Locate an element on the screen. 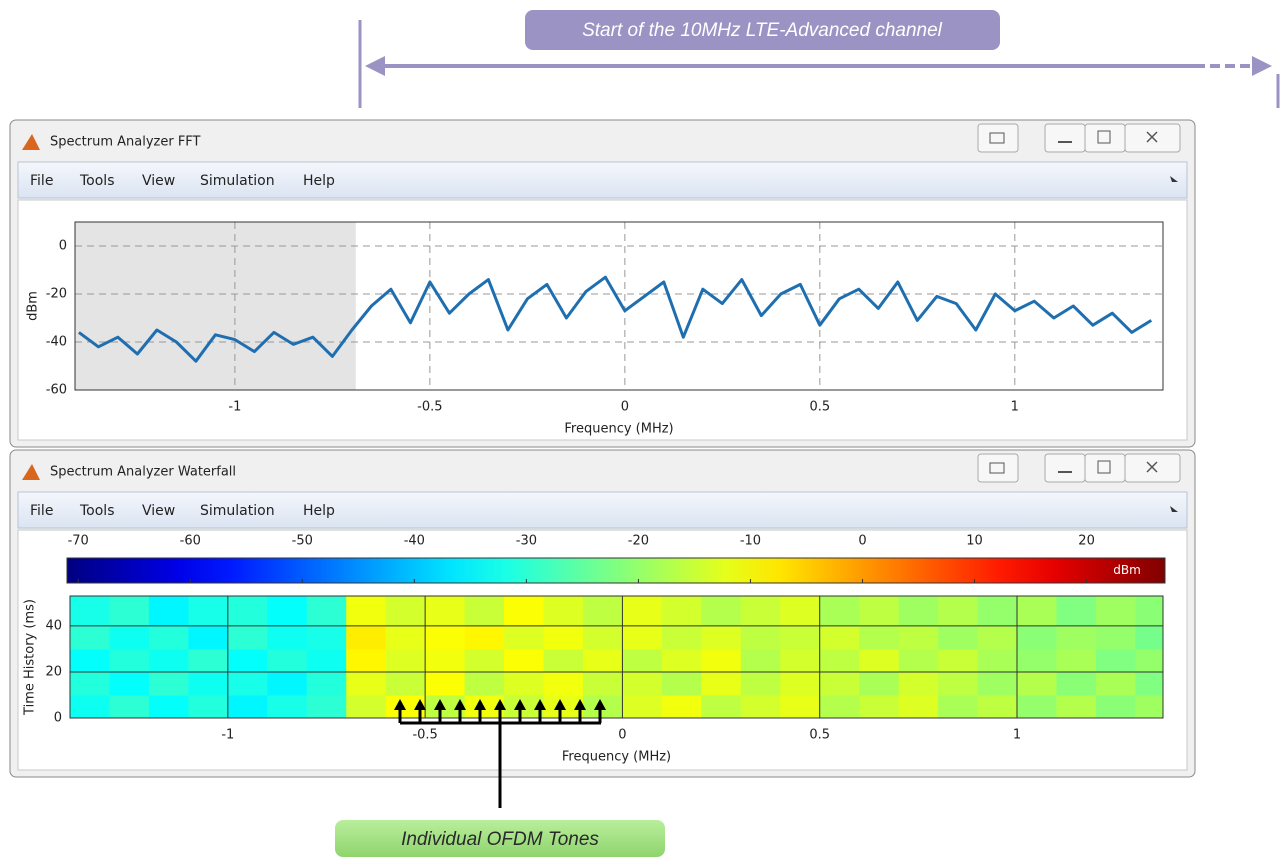 This screenshot has height=857, width=1280. annotation-text: Individual OFDM Tones is located at coordinates (500, 839).